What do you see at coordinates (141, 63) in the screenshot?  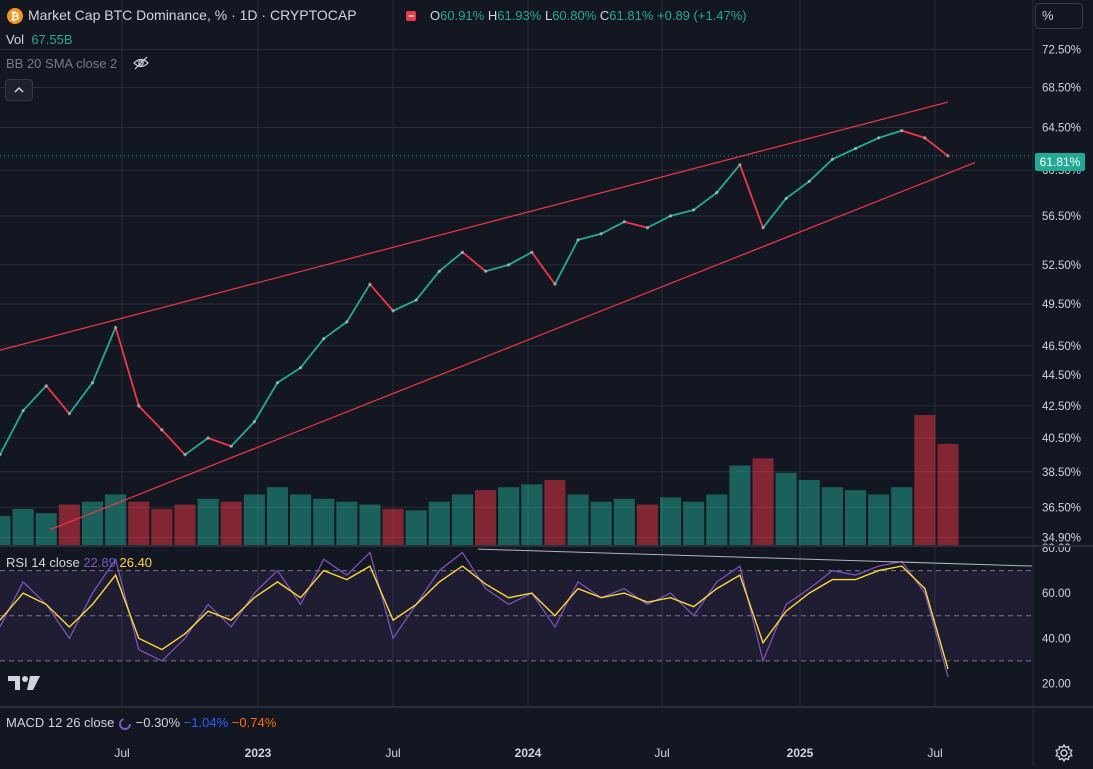 I see `eye-off-icon` at bounding box center [141, 63].